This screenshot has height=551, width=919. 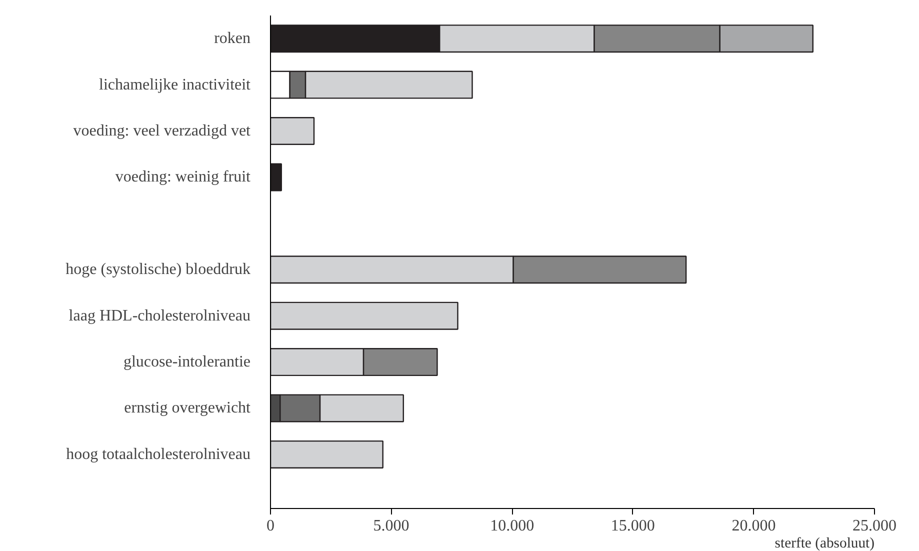 What do you see at coordinates (874, 526) in the screenshot?
I see `x-tick-label: 25.000` at bounding box center [874, 526].